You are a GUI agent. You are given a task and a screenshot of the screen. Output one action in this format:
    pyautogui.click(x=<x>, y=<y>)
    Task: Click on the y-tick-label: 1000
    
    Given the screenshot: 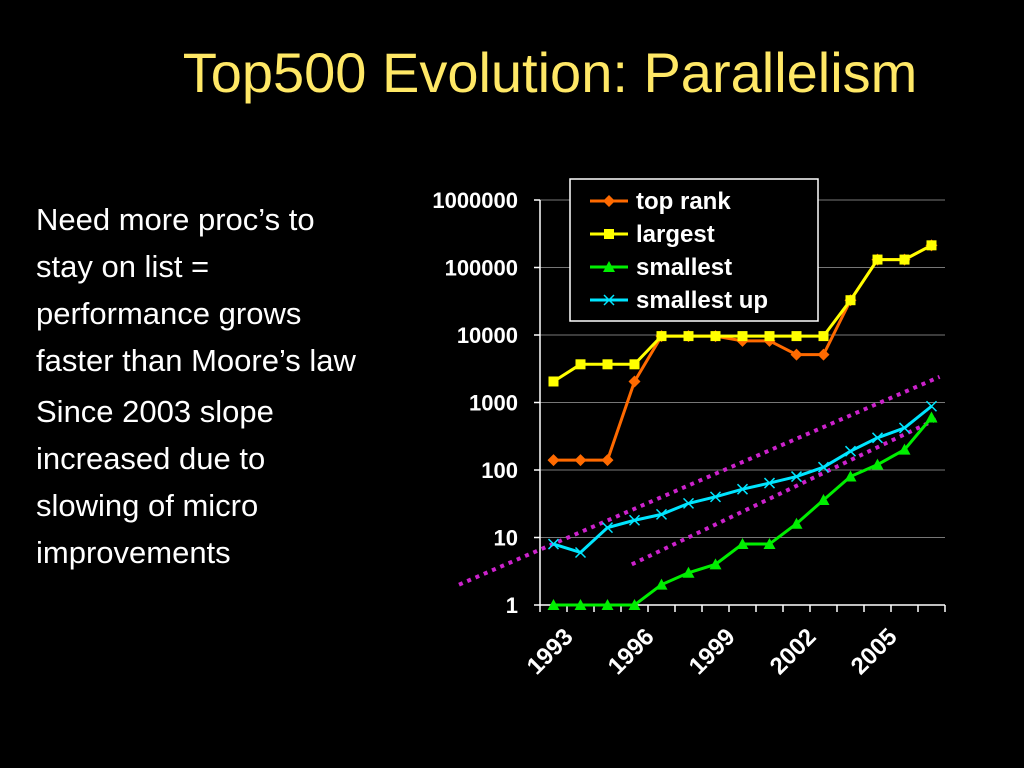 What is the action you would take?
    pyautogui.click(x=493, y=403)
    